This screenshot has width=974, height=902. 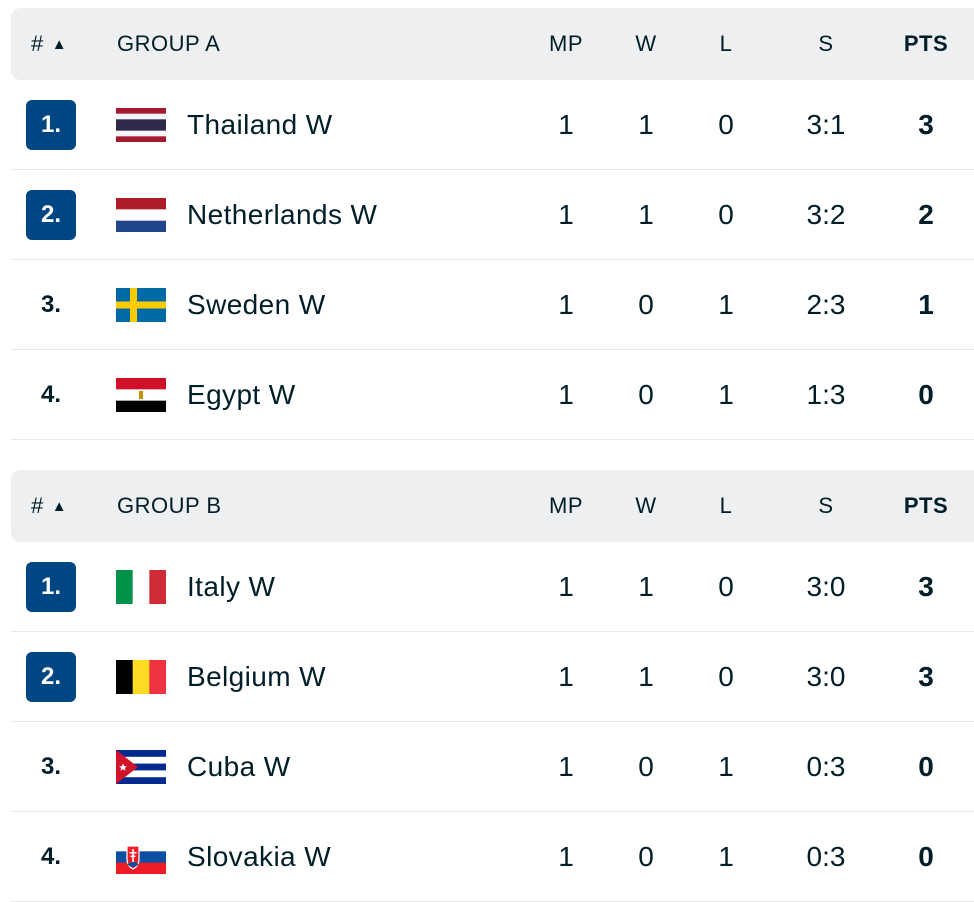 What do you see at coordinates (926, 304) in the screenshot?
I see `points: 1` at bounding box center [926, 304].